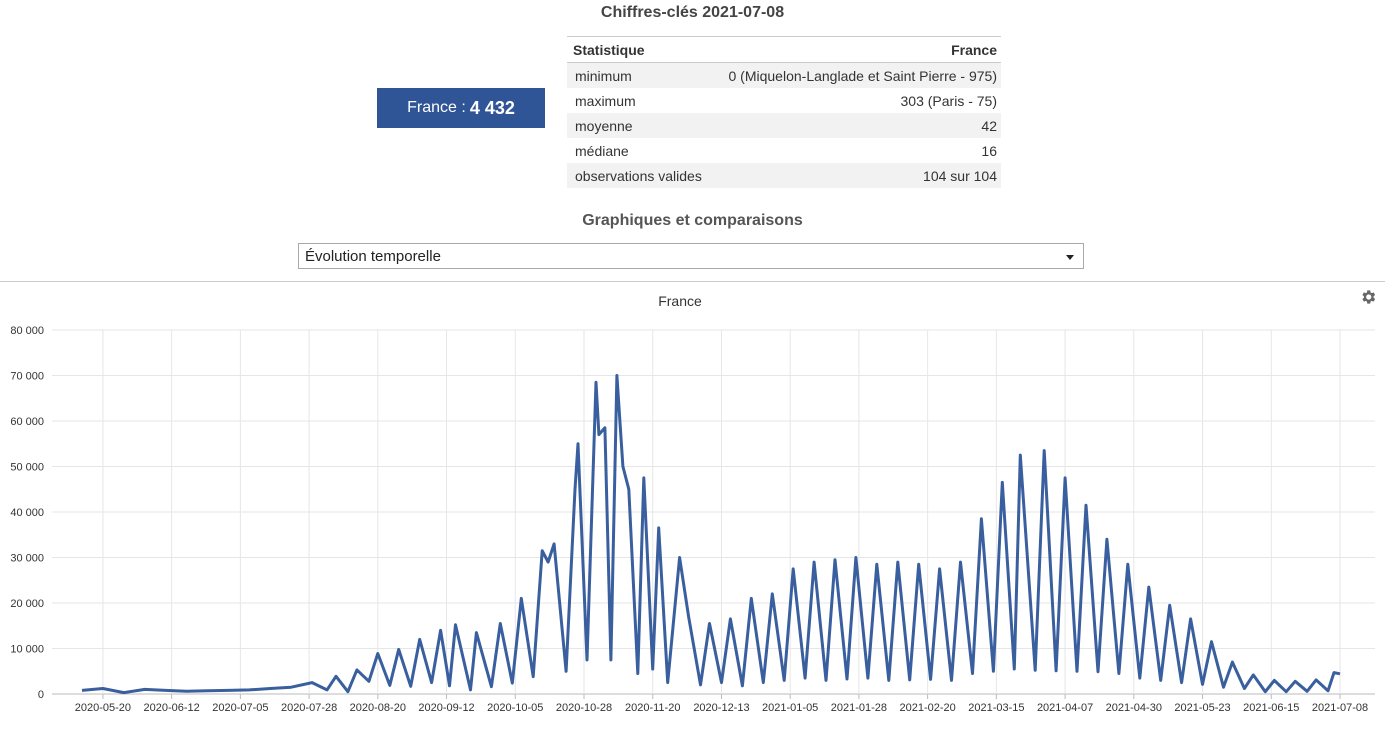 Image resolution: width=1385 pixels, height=730 pixels. I want to click on stat-value: 16, so click(989, 150).